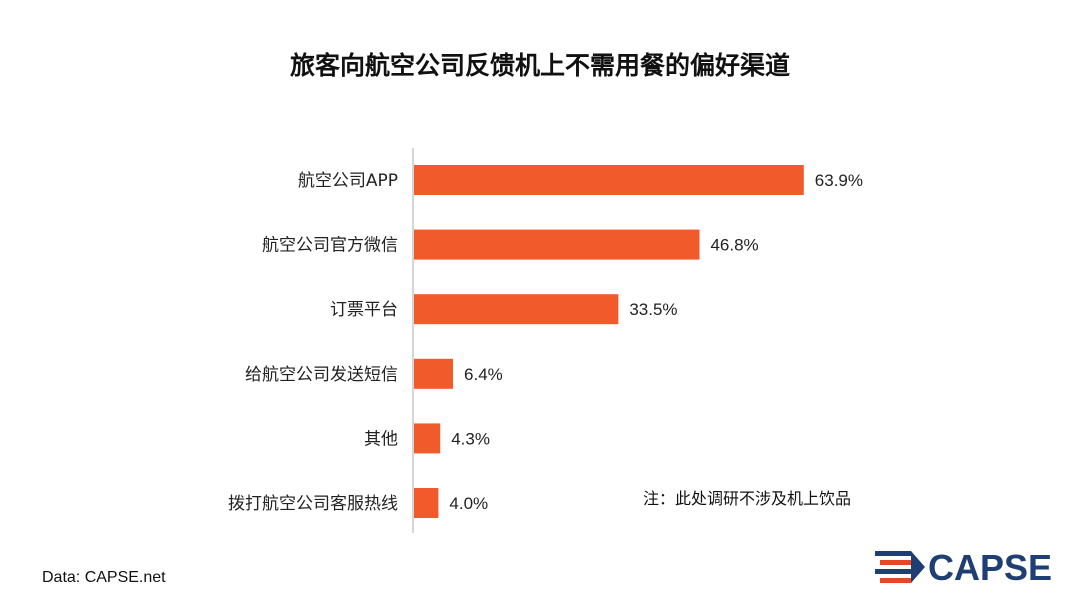 This screenshot has width=1080, height=605. What do you see at coordinates (747, 498) in the screenshot?
I see `chart-note: 注：此处调研不涉及机上饮品` at bounding box center [747, 498].